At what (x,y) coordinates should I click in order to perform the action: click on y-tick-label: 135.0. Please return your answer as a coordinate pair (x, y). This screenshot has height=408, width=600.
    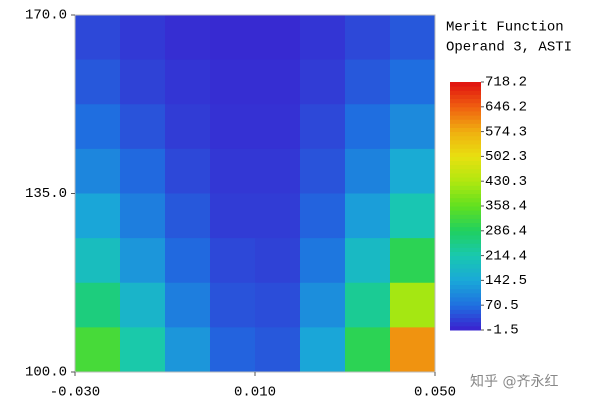
    Looking at the image, I should click on (46, 194).